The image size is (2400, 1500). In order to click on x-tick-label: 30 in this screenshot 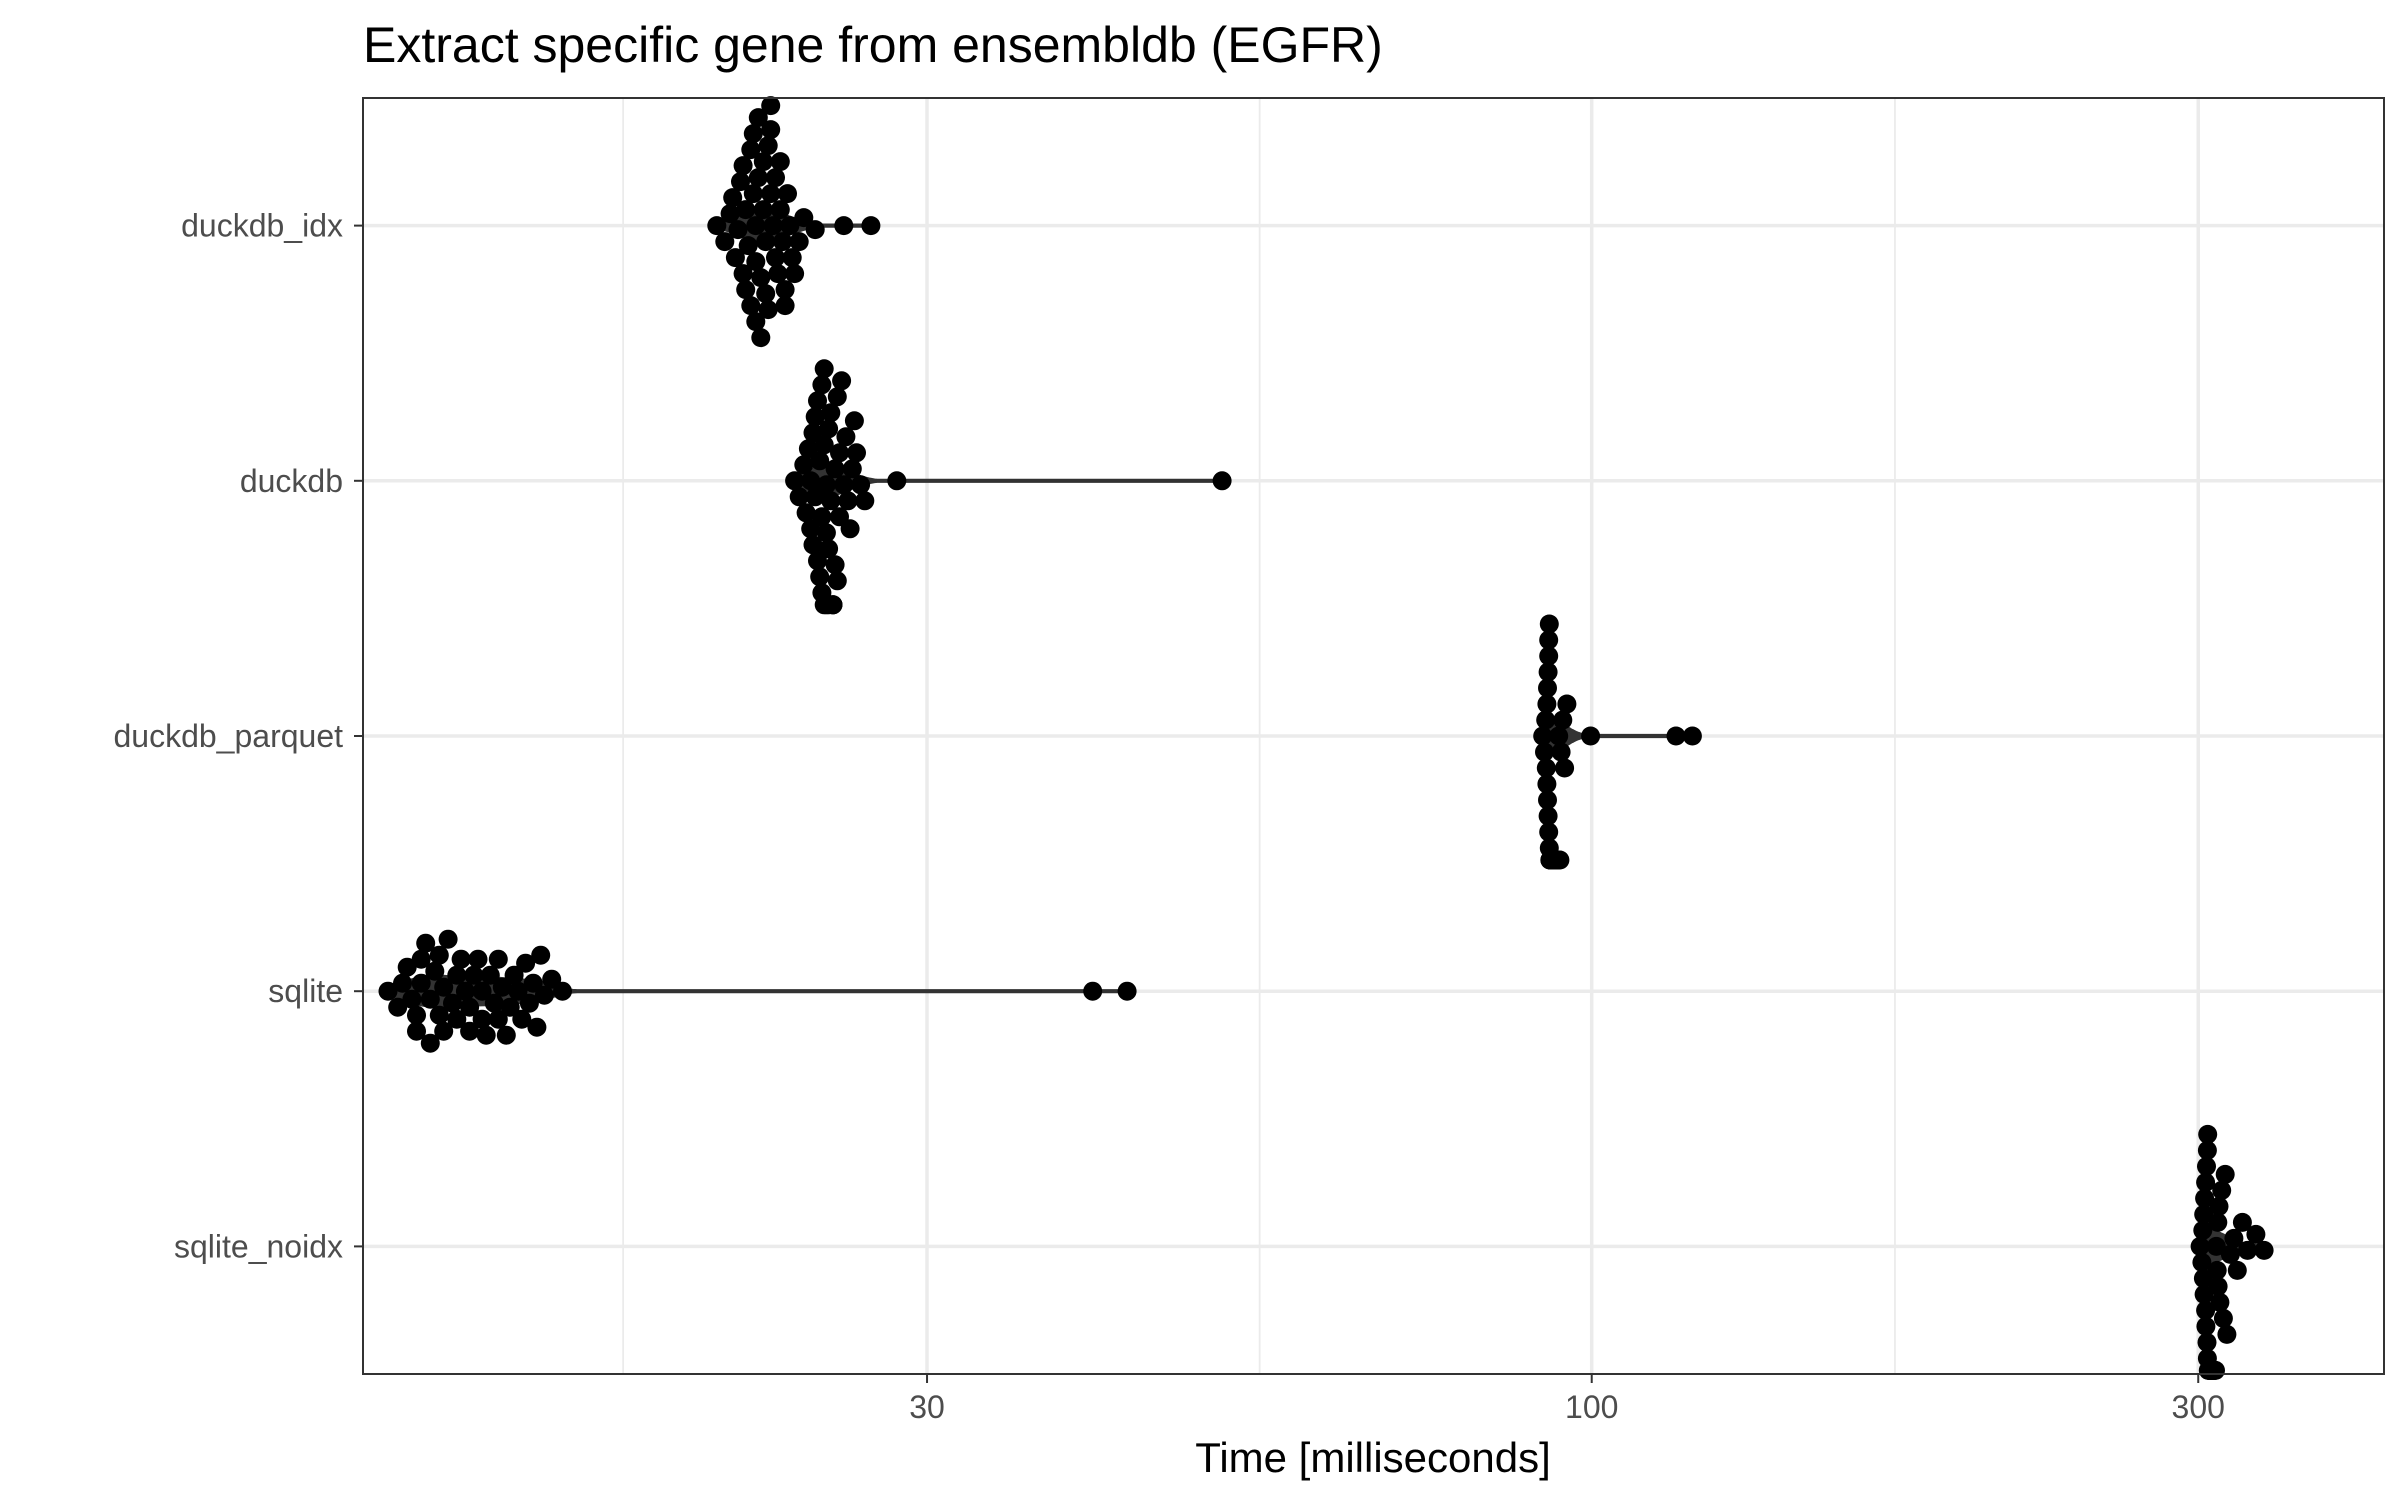, I will do `click(927, 1407)`.